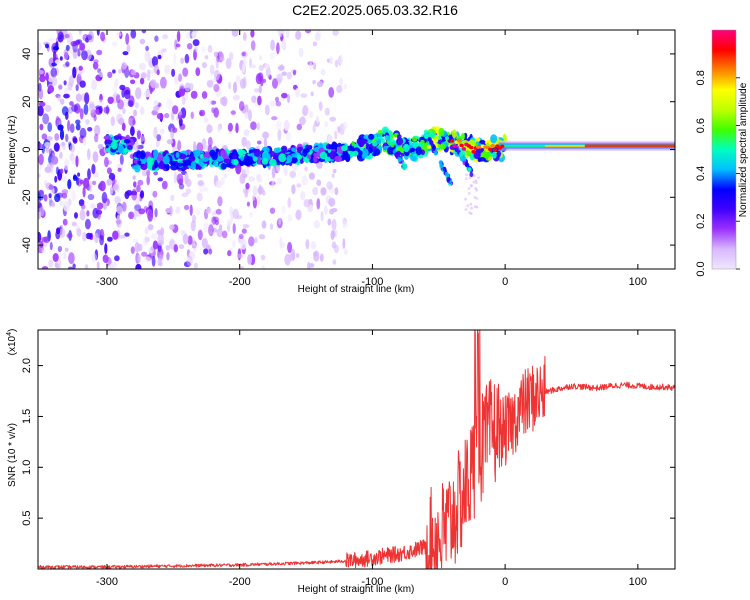 Image resolution: width=750 pixels, height=600 pixels. What do you see at coordinates (27, 467) in the screenshot?
I see `y-tick-label: 1.0` at bounding box center [27, 467].